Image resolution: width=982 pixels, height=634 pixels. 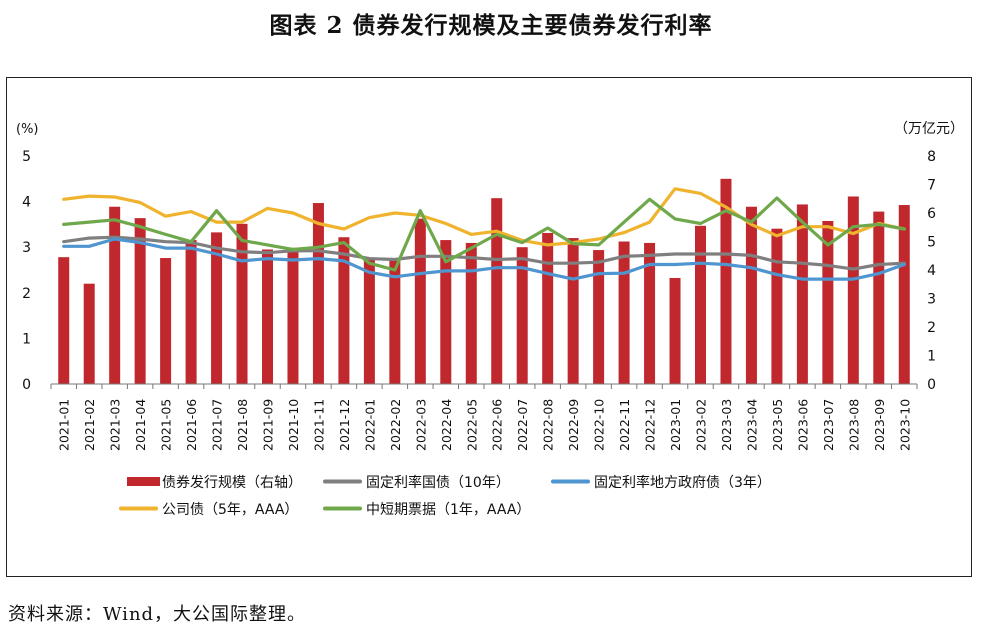 I want to click on right-tick-label: 1, so click(x=931, y=357).